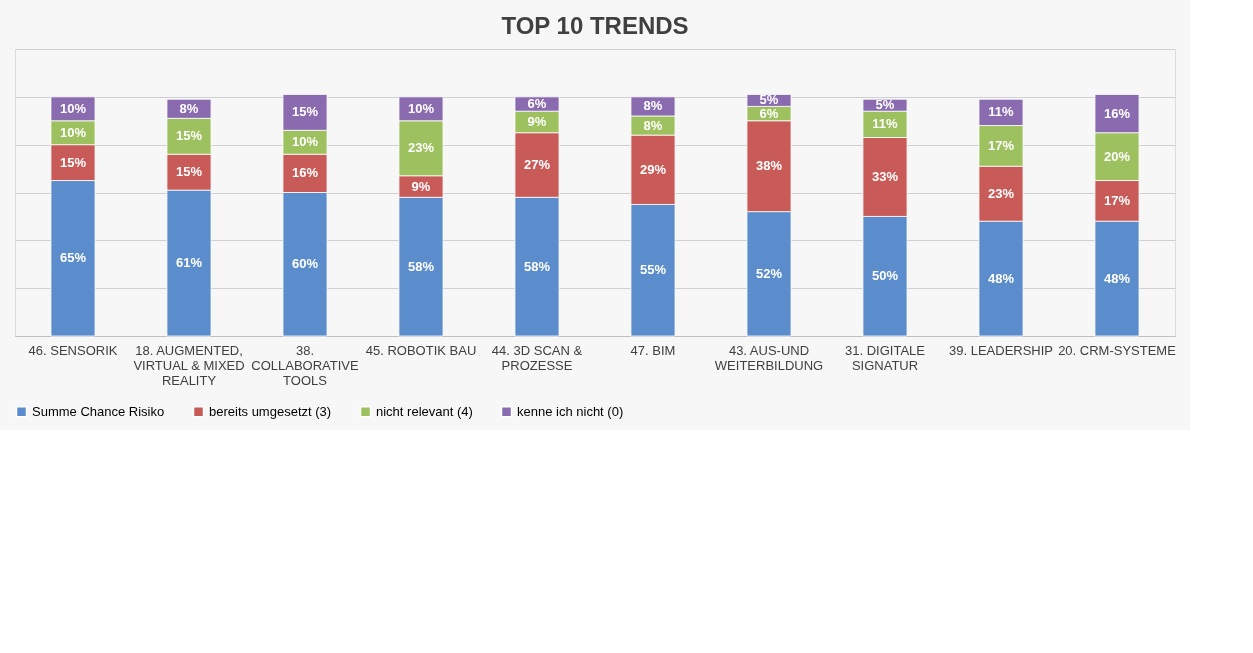 The image size is (1253, 653). I want to click on x-tick-label: 44. 3D SCAN & PROZESSE, so click(537, 357).